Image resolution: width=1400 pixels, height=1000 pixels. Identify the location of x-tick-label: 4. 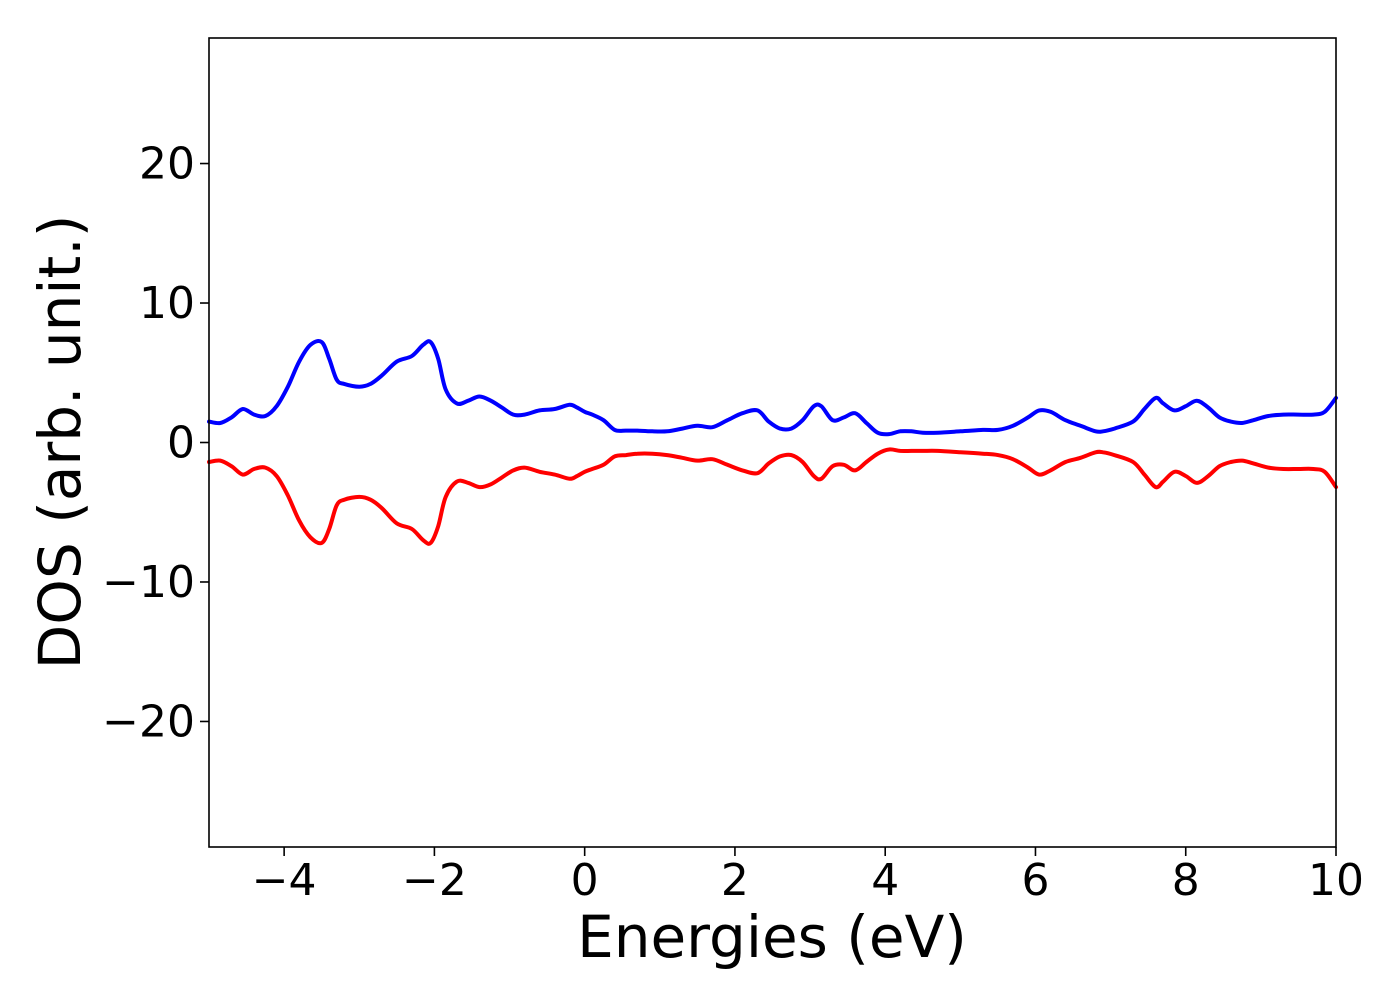
(885, 880).